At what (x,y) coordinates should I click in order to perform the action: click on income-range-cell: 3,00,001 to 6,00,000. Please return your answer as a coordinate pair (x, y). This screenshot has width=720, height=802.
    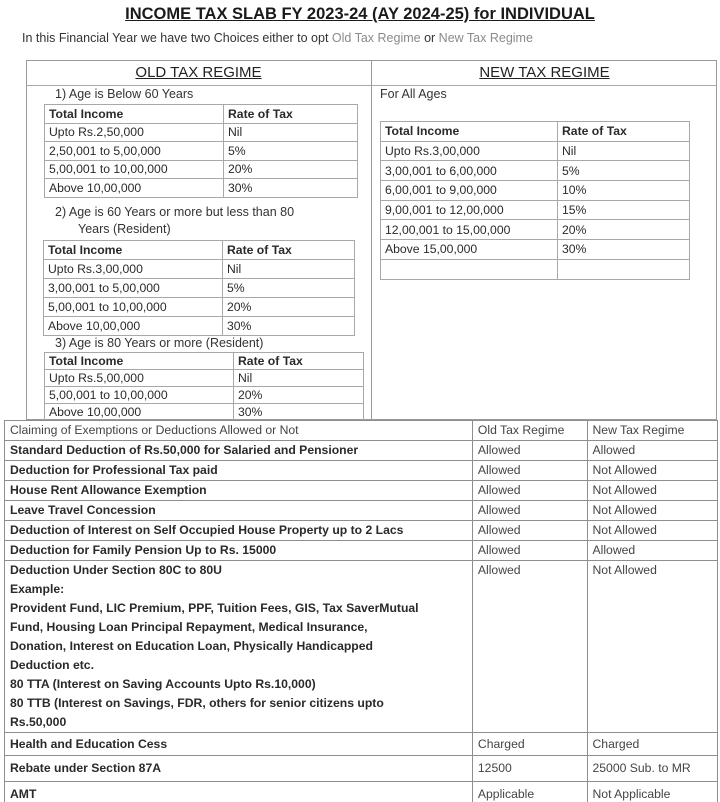
    Looking at the image, I should click on (469, 171).